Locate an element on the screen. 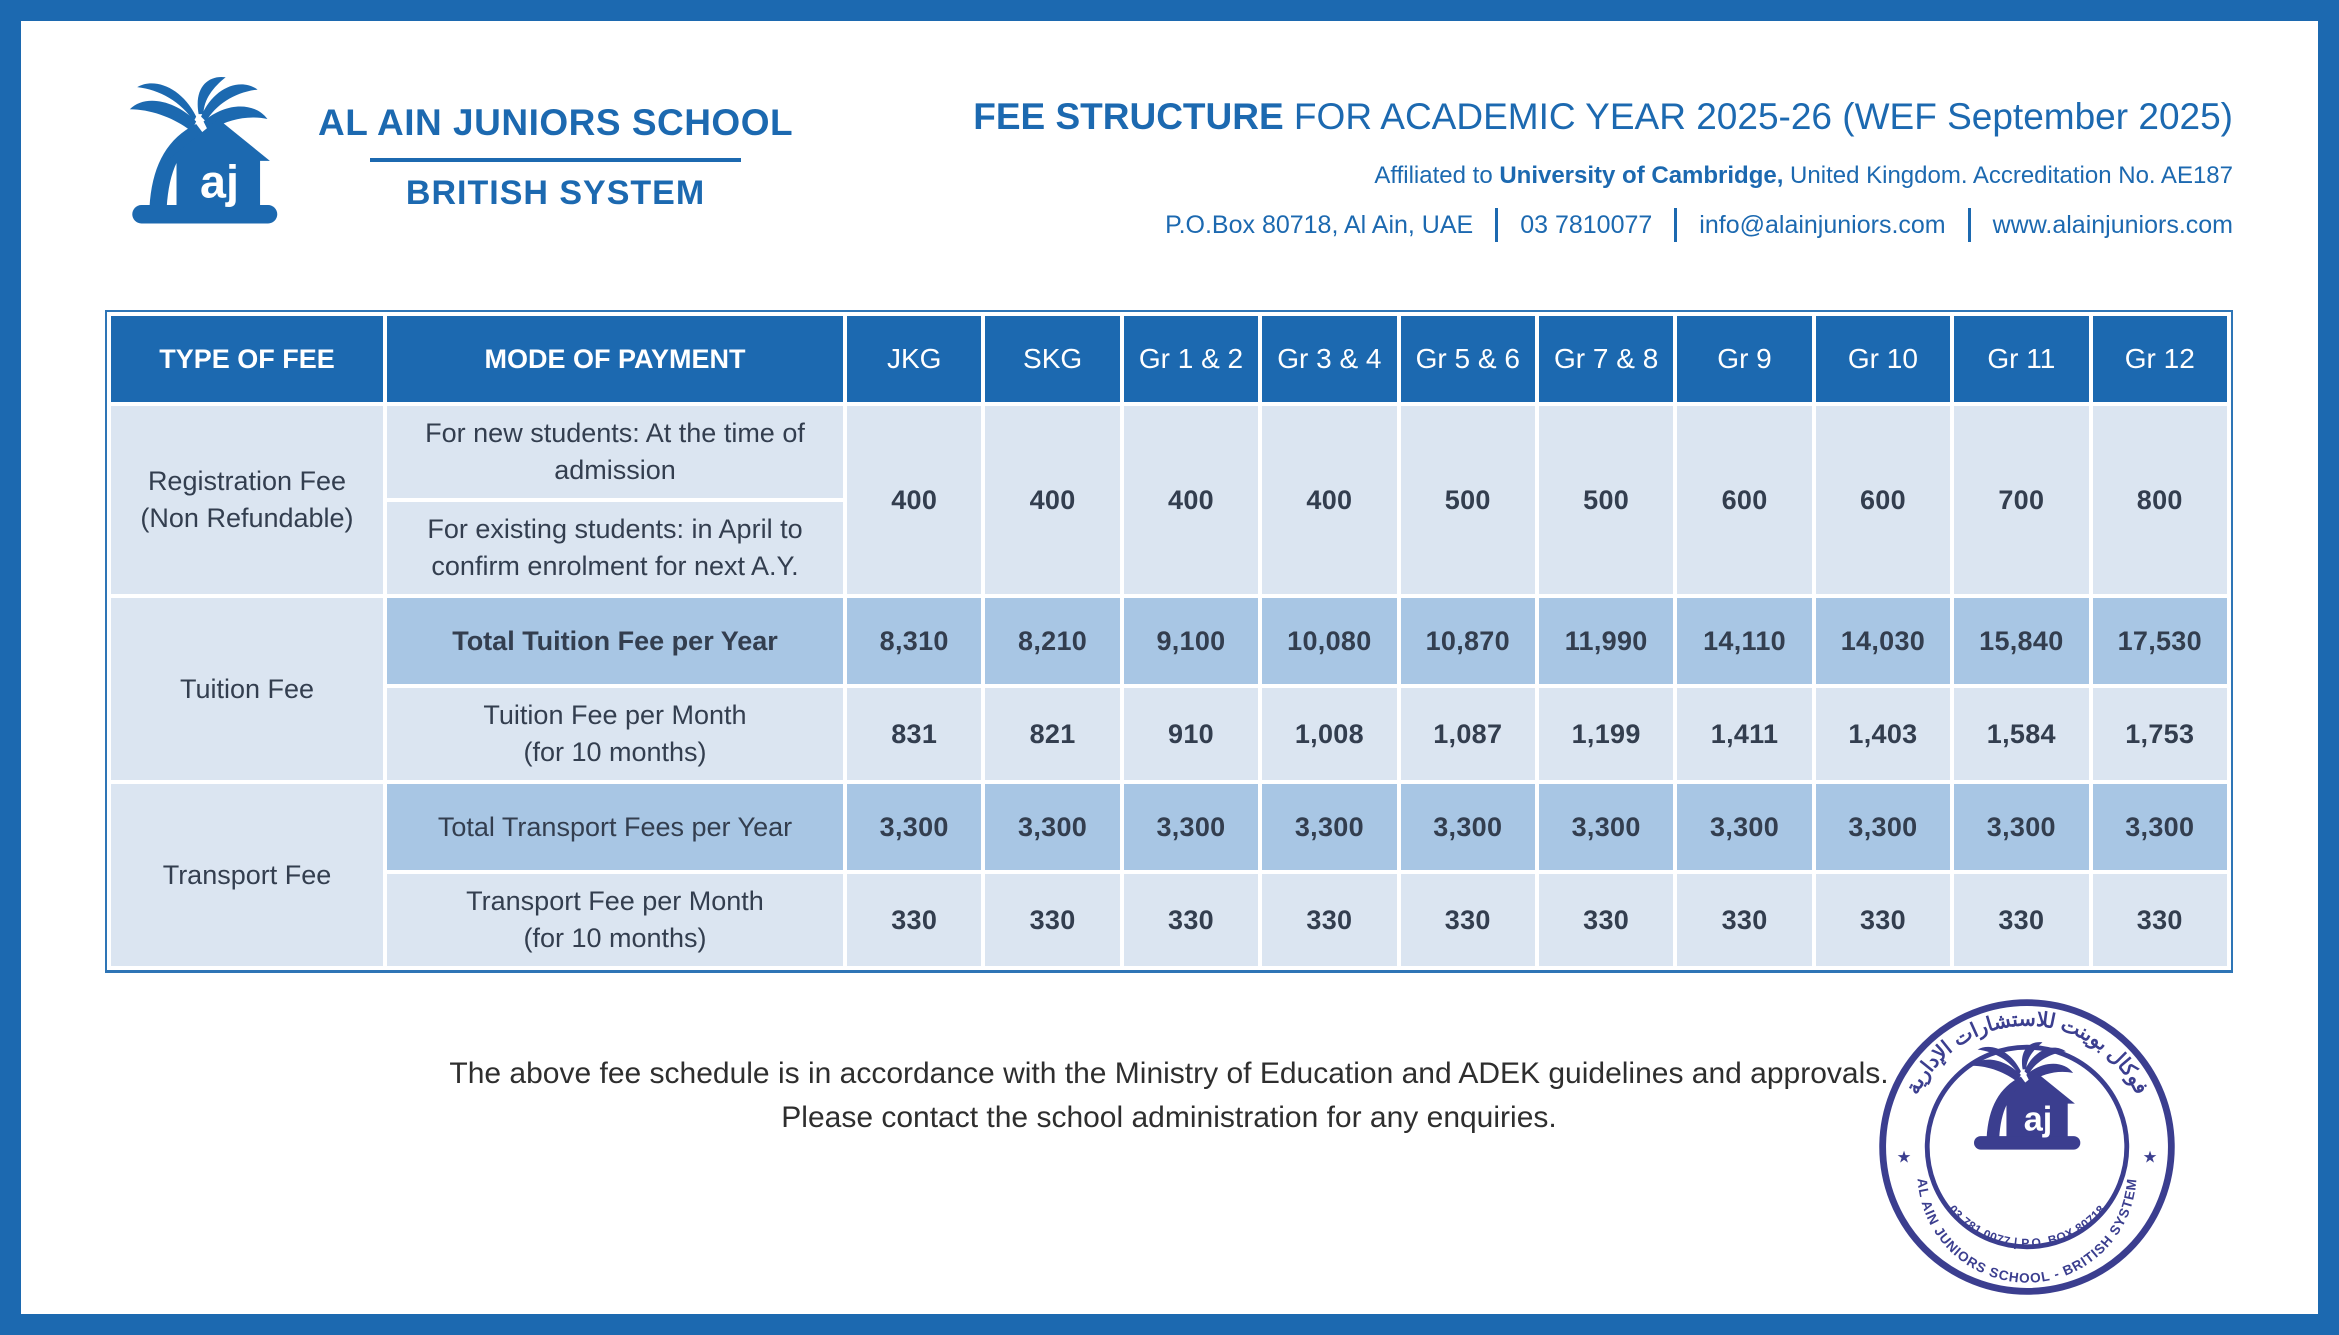 This screenshot has width=2339, height=1335. tuition-month-value: 821 is located at coordinates (1052, 734).